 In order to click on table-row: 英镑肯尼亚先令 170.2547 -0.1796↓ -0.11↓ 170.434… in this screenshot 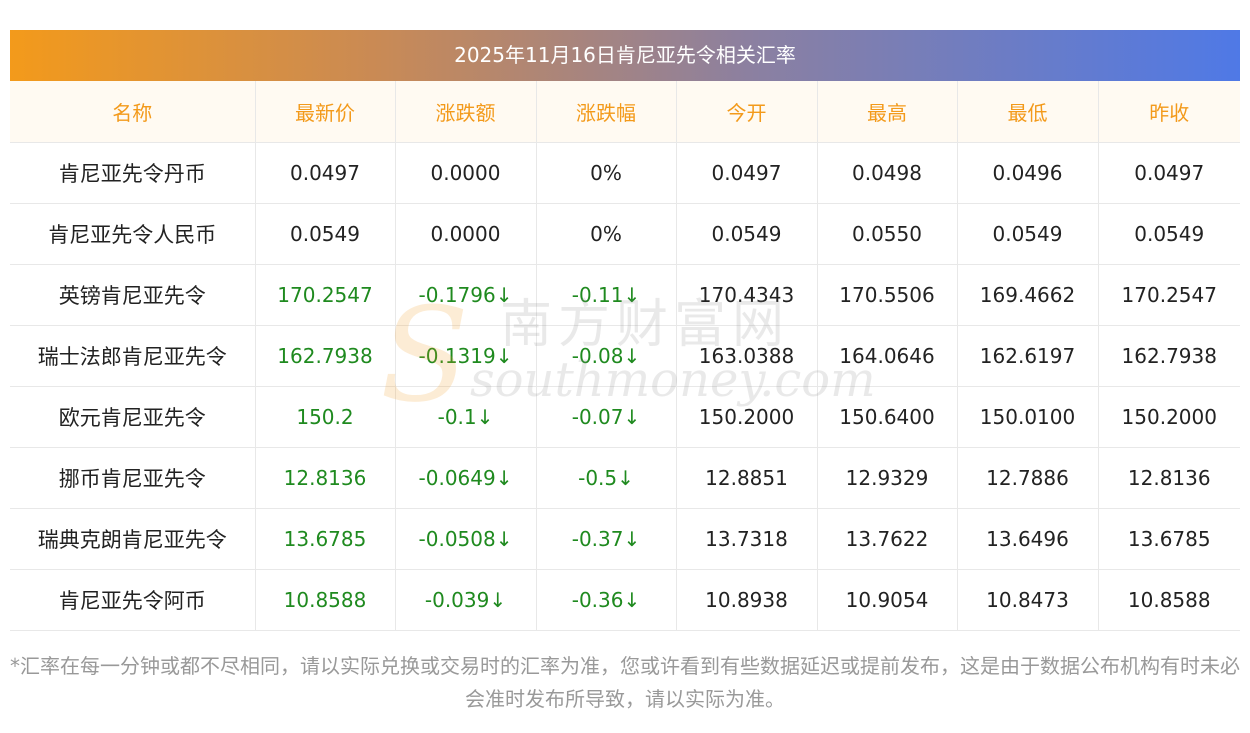, I will do `click(625, 294)`.